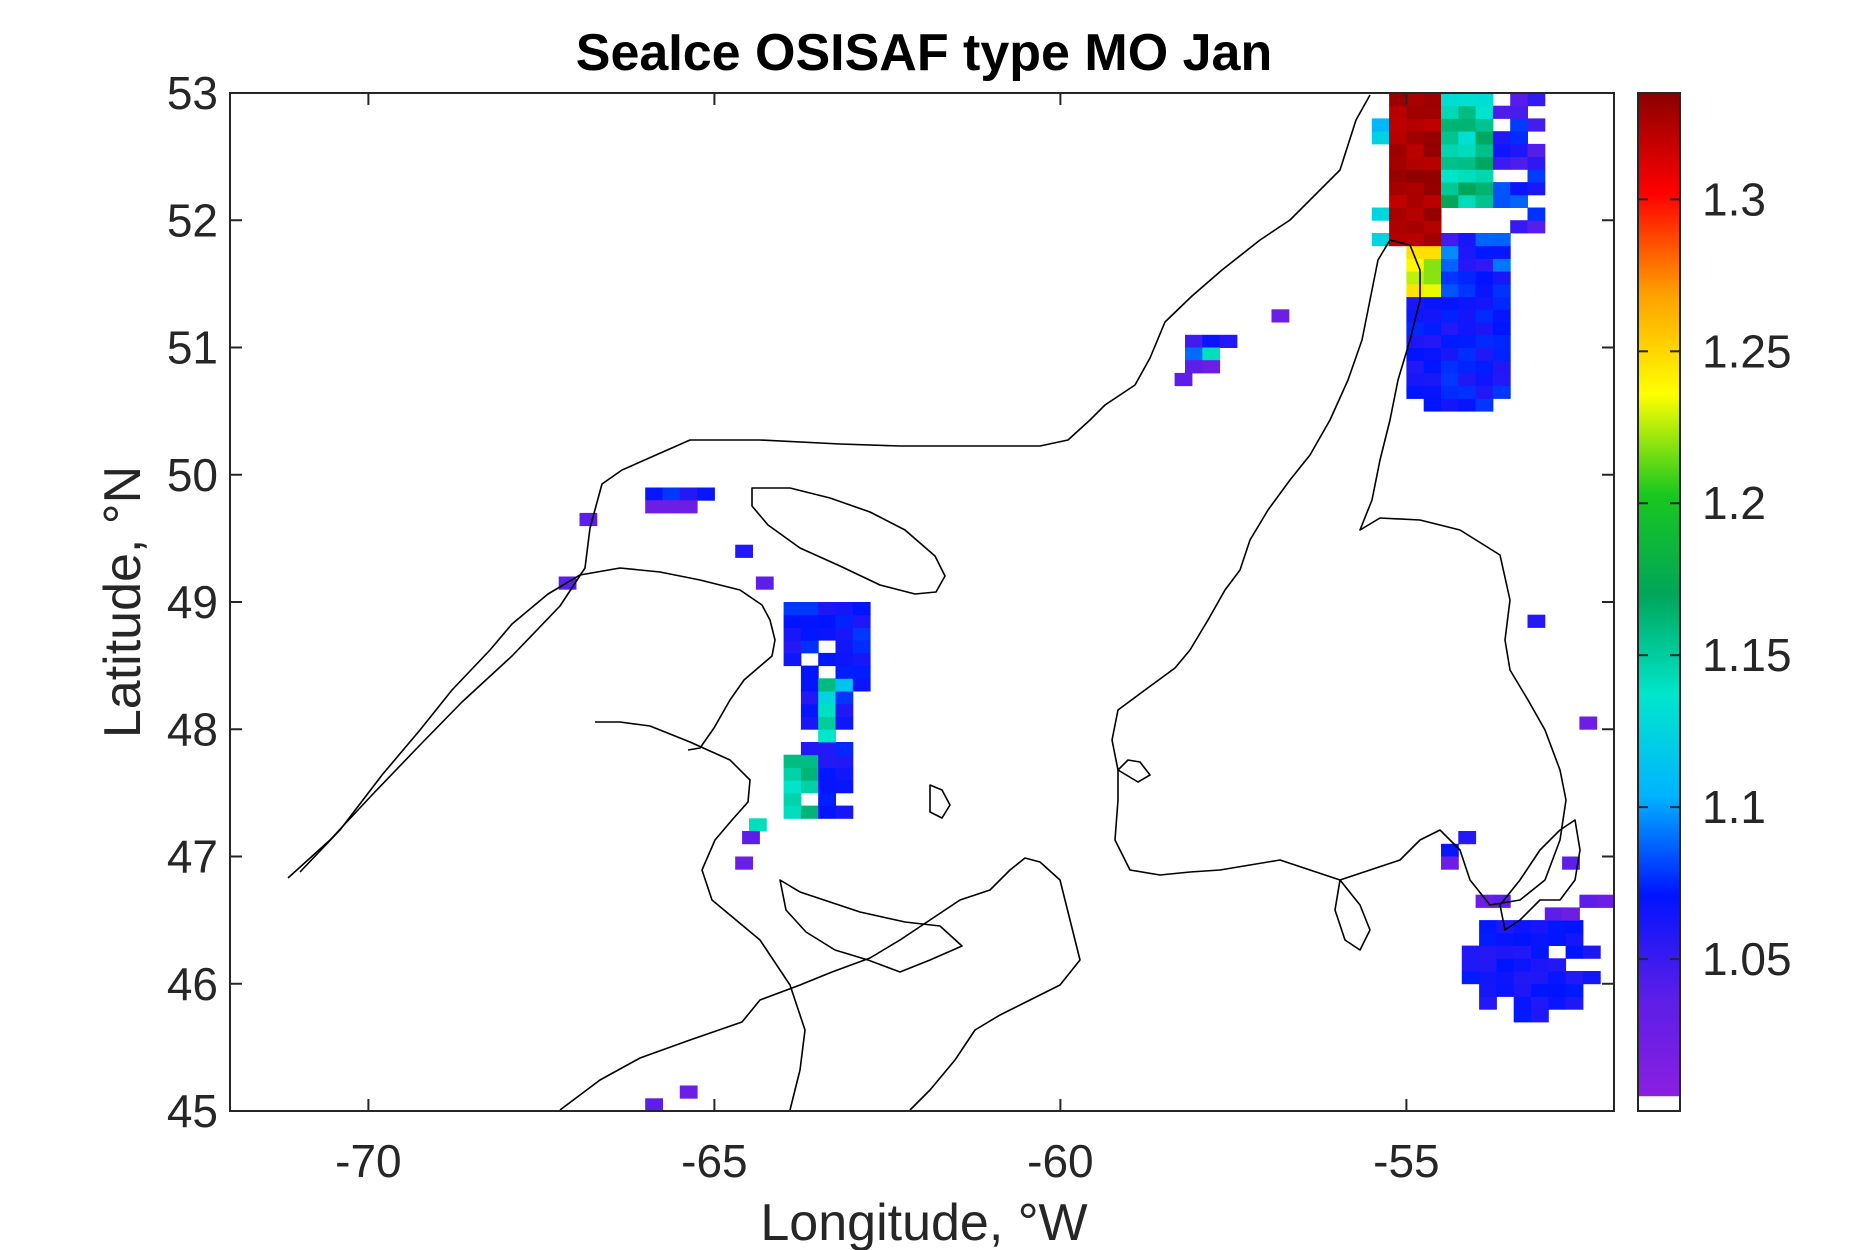  I want to click on colorbar: 1.05 1.1 1.15 1.2 1.25 1.3, so click(1714, 602).